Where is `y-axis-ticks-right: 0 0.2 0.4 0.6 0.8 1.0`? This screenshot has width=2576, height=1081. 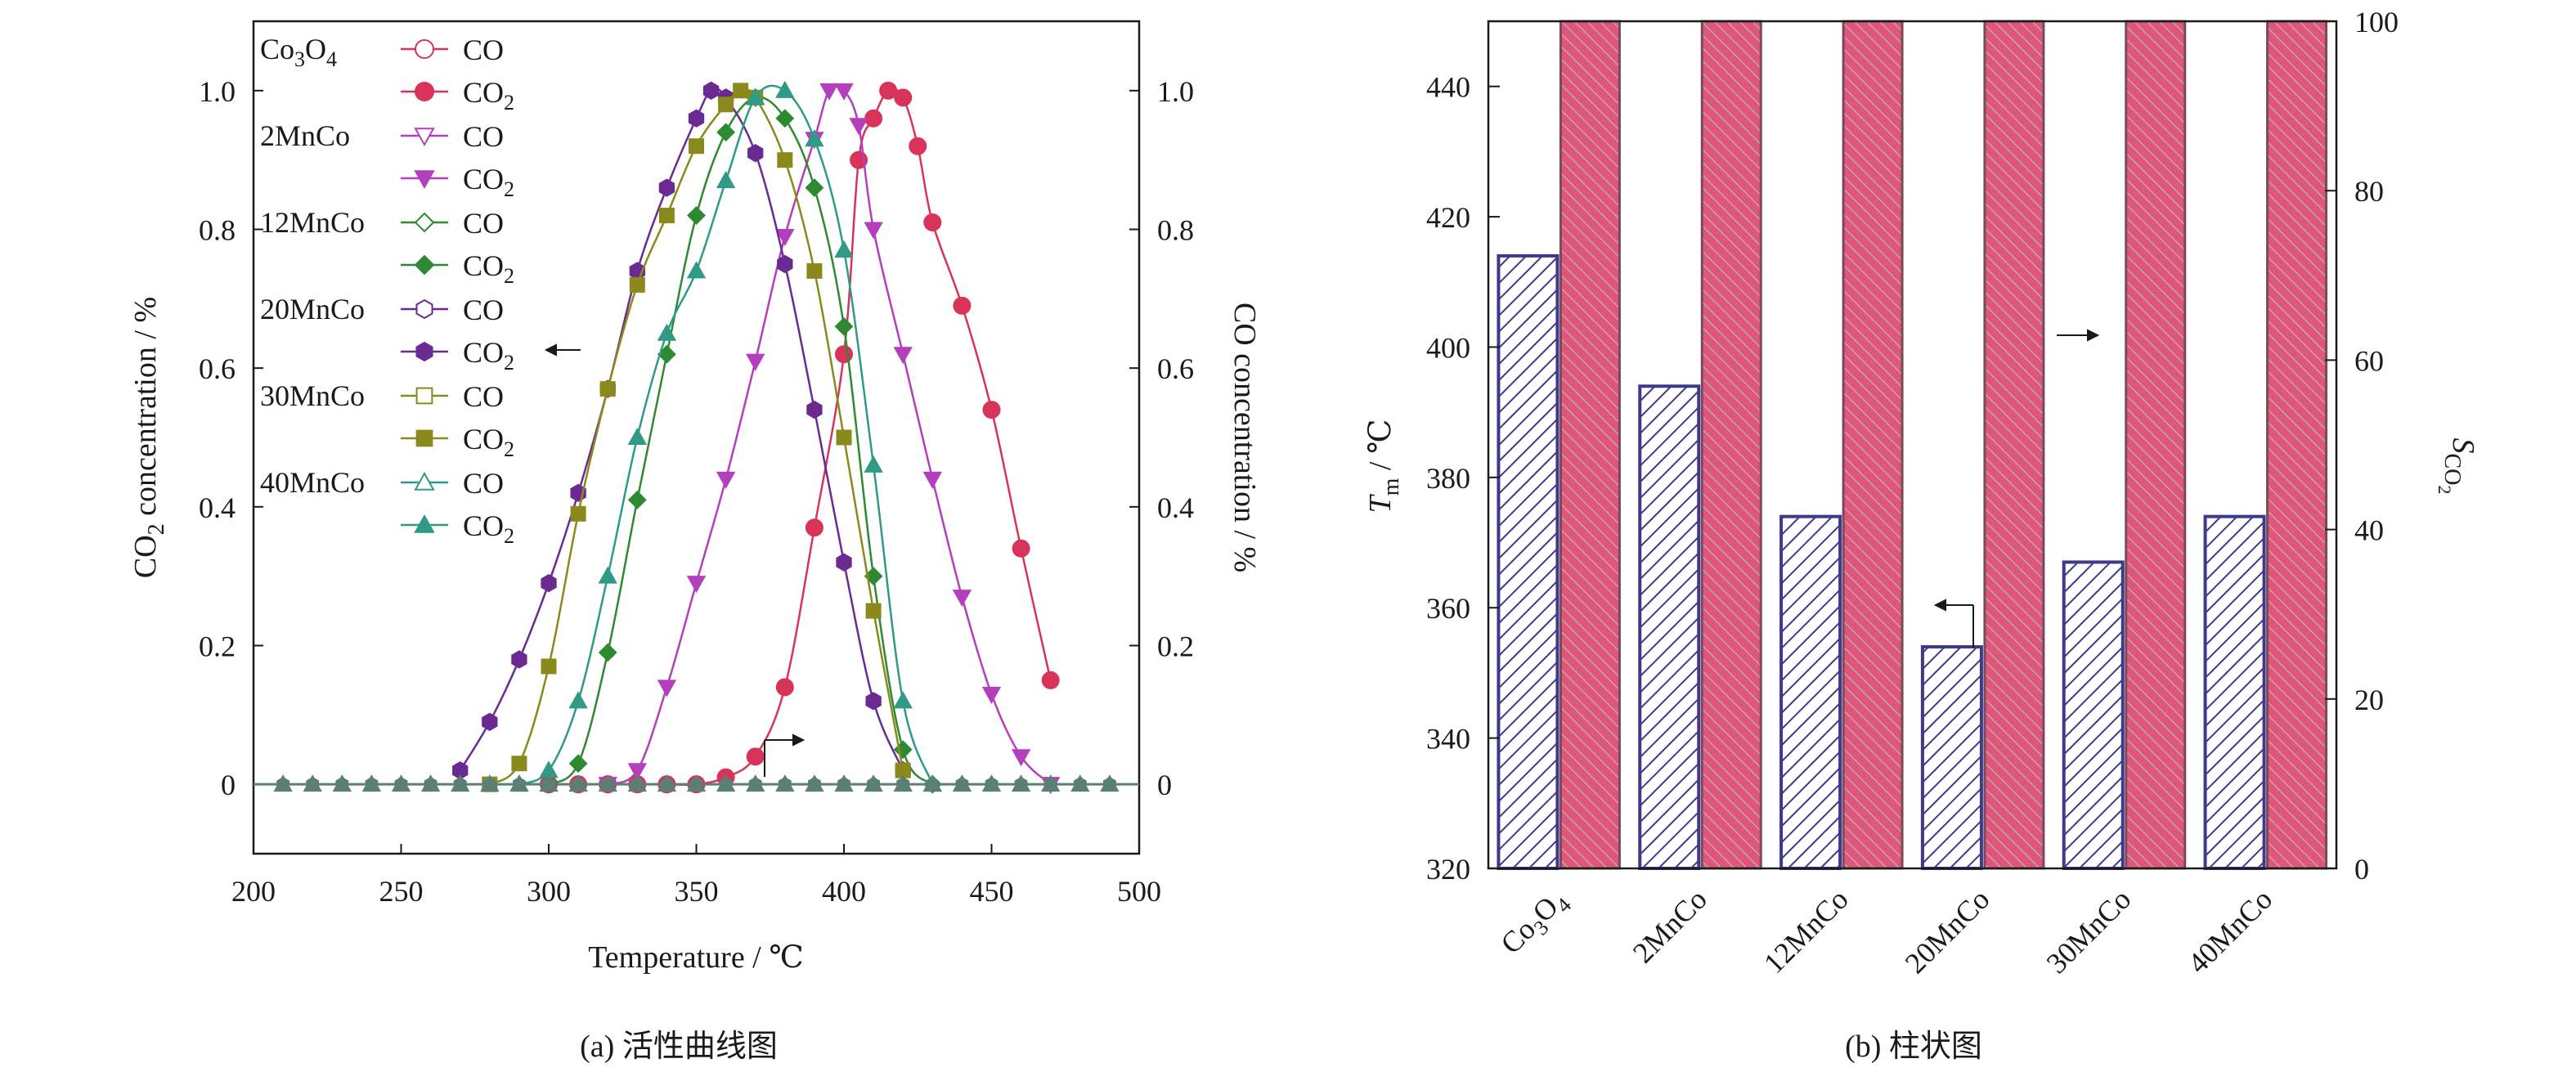
y-axis-ticks-right: 0 0.2 0.4 0.6 0.8 1.0 is located at coordinates (1161, 438).